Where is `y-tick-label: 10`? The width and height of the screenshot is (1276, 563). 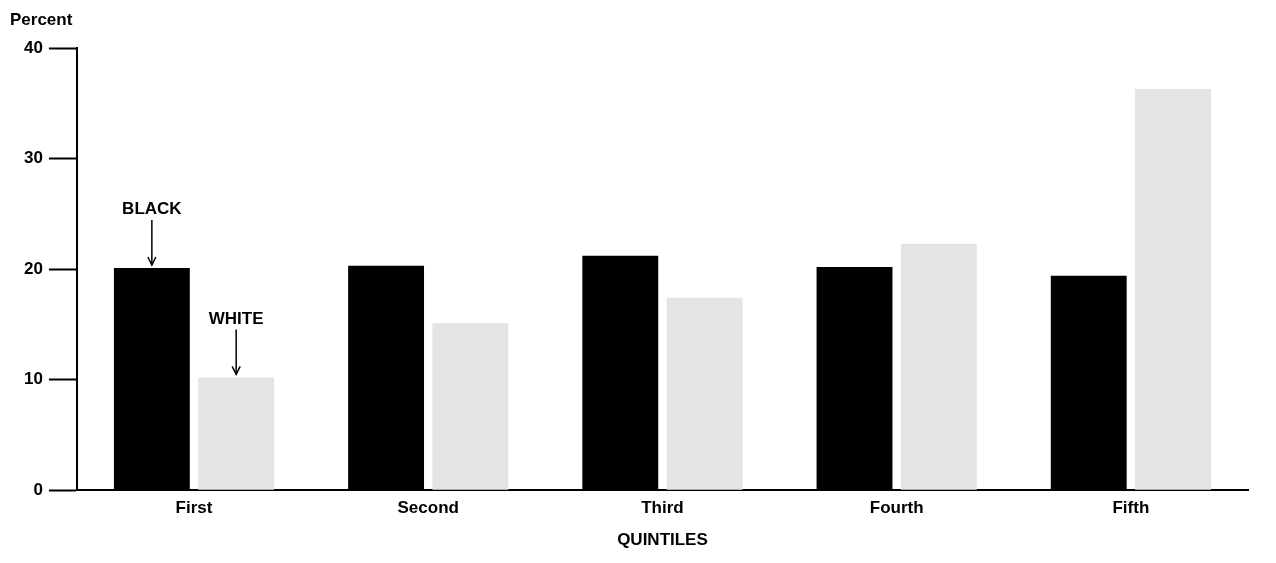
y-tick-label: 10 is located at coordinates (33, 379).